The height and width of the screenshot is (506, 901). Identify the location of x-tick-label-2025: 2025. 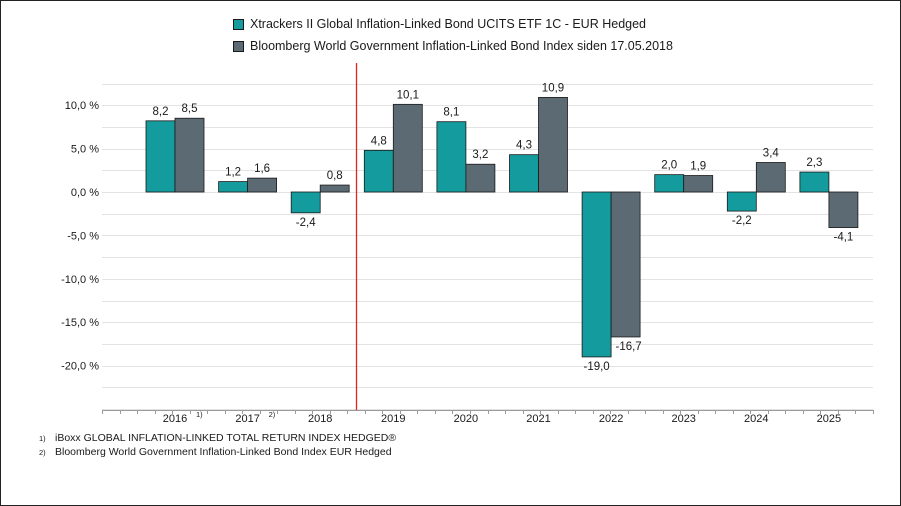
(829, 419).